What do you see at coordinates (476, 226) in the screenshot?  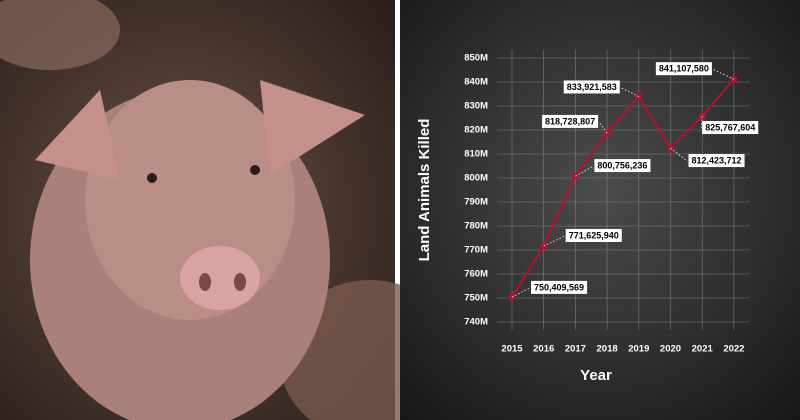 I see `y-tick-label: 780M` at bounding box center [476, 226].